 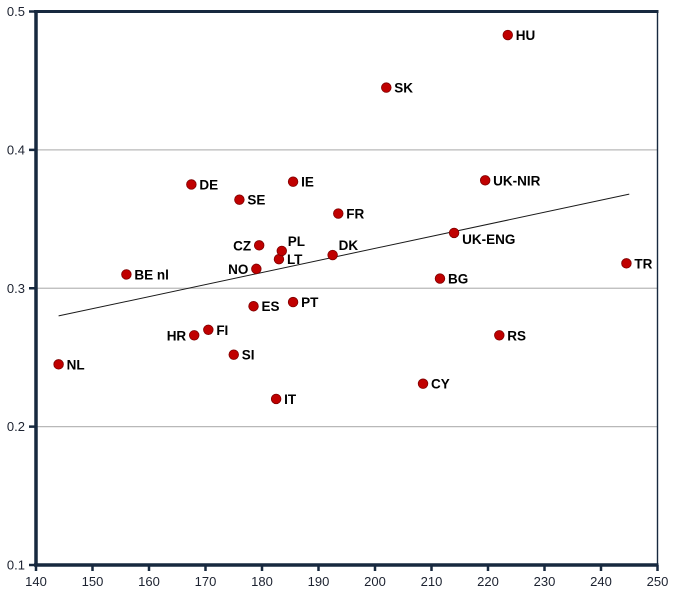 What do you see at coordinates (432, 581) in the screenshot?
I see `x-tick-label: 210` at bounding box center [432, 581].